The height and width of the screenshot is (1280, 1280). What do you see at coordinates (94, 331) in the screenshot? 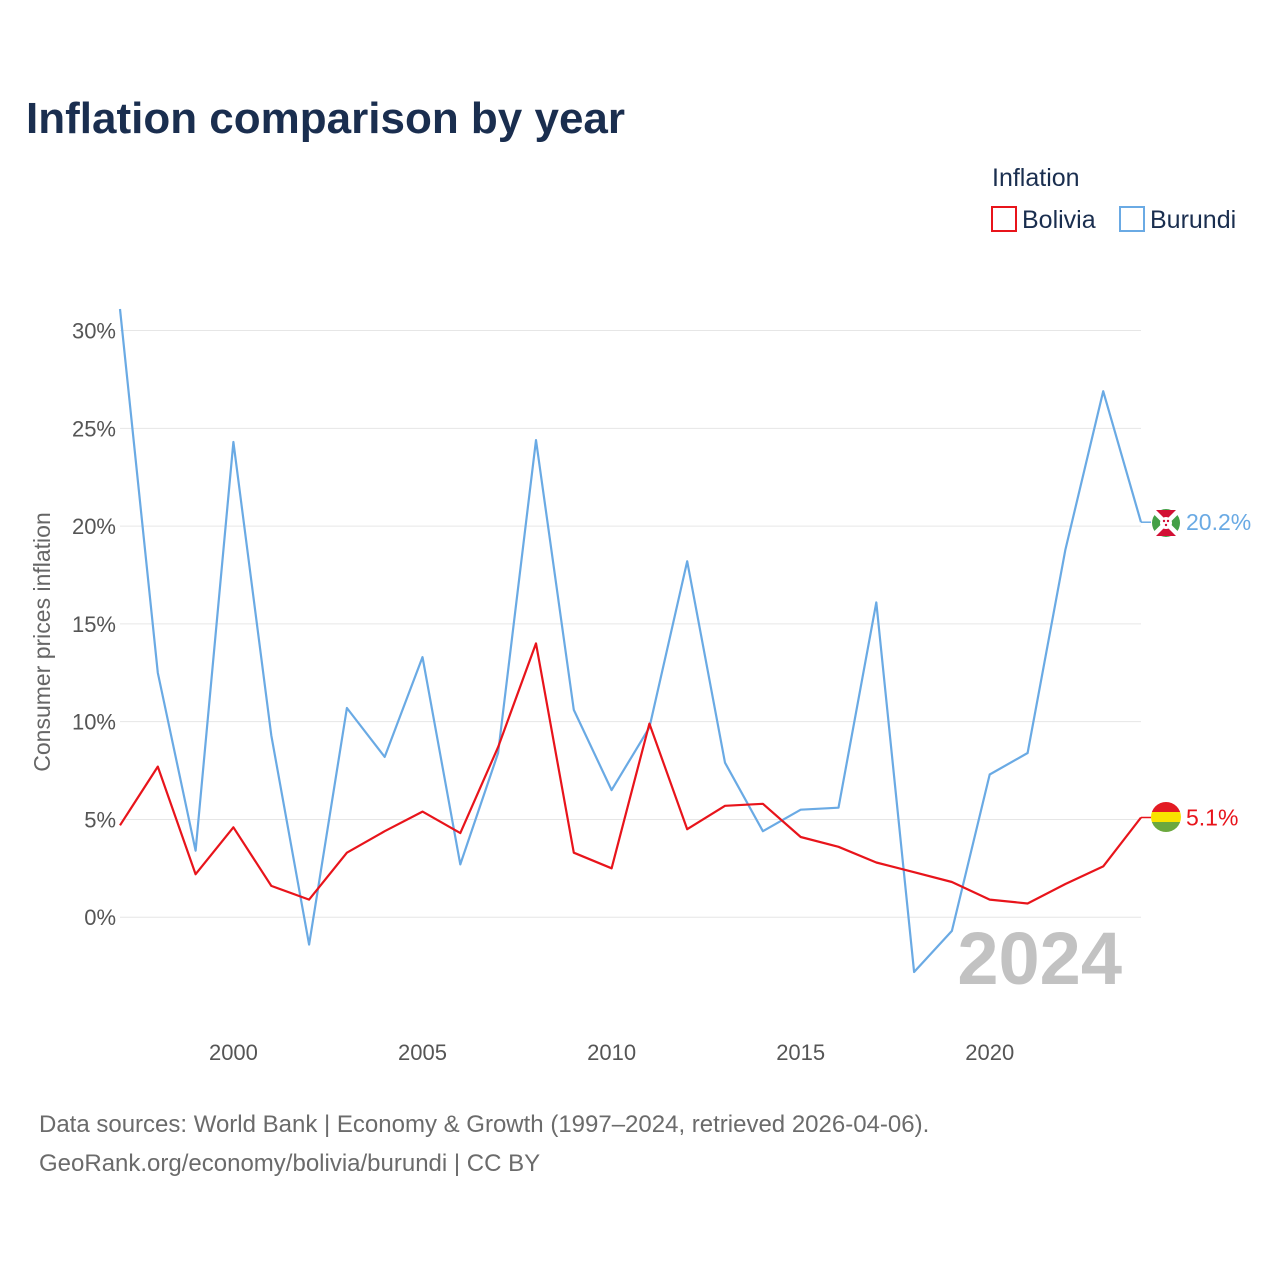
I see `y-tick-label: 30%` at bounding box center [94, 331].